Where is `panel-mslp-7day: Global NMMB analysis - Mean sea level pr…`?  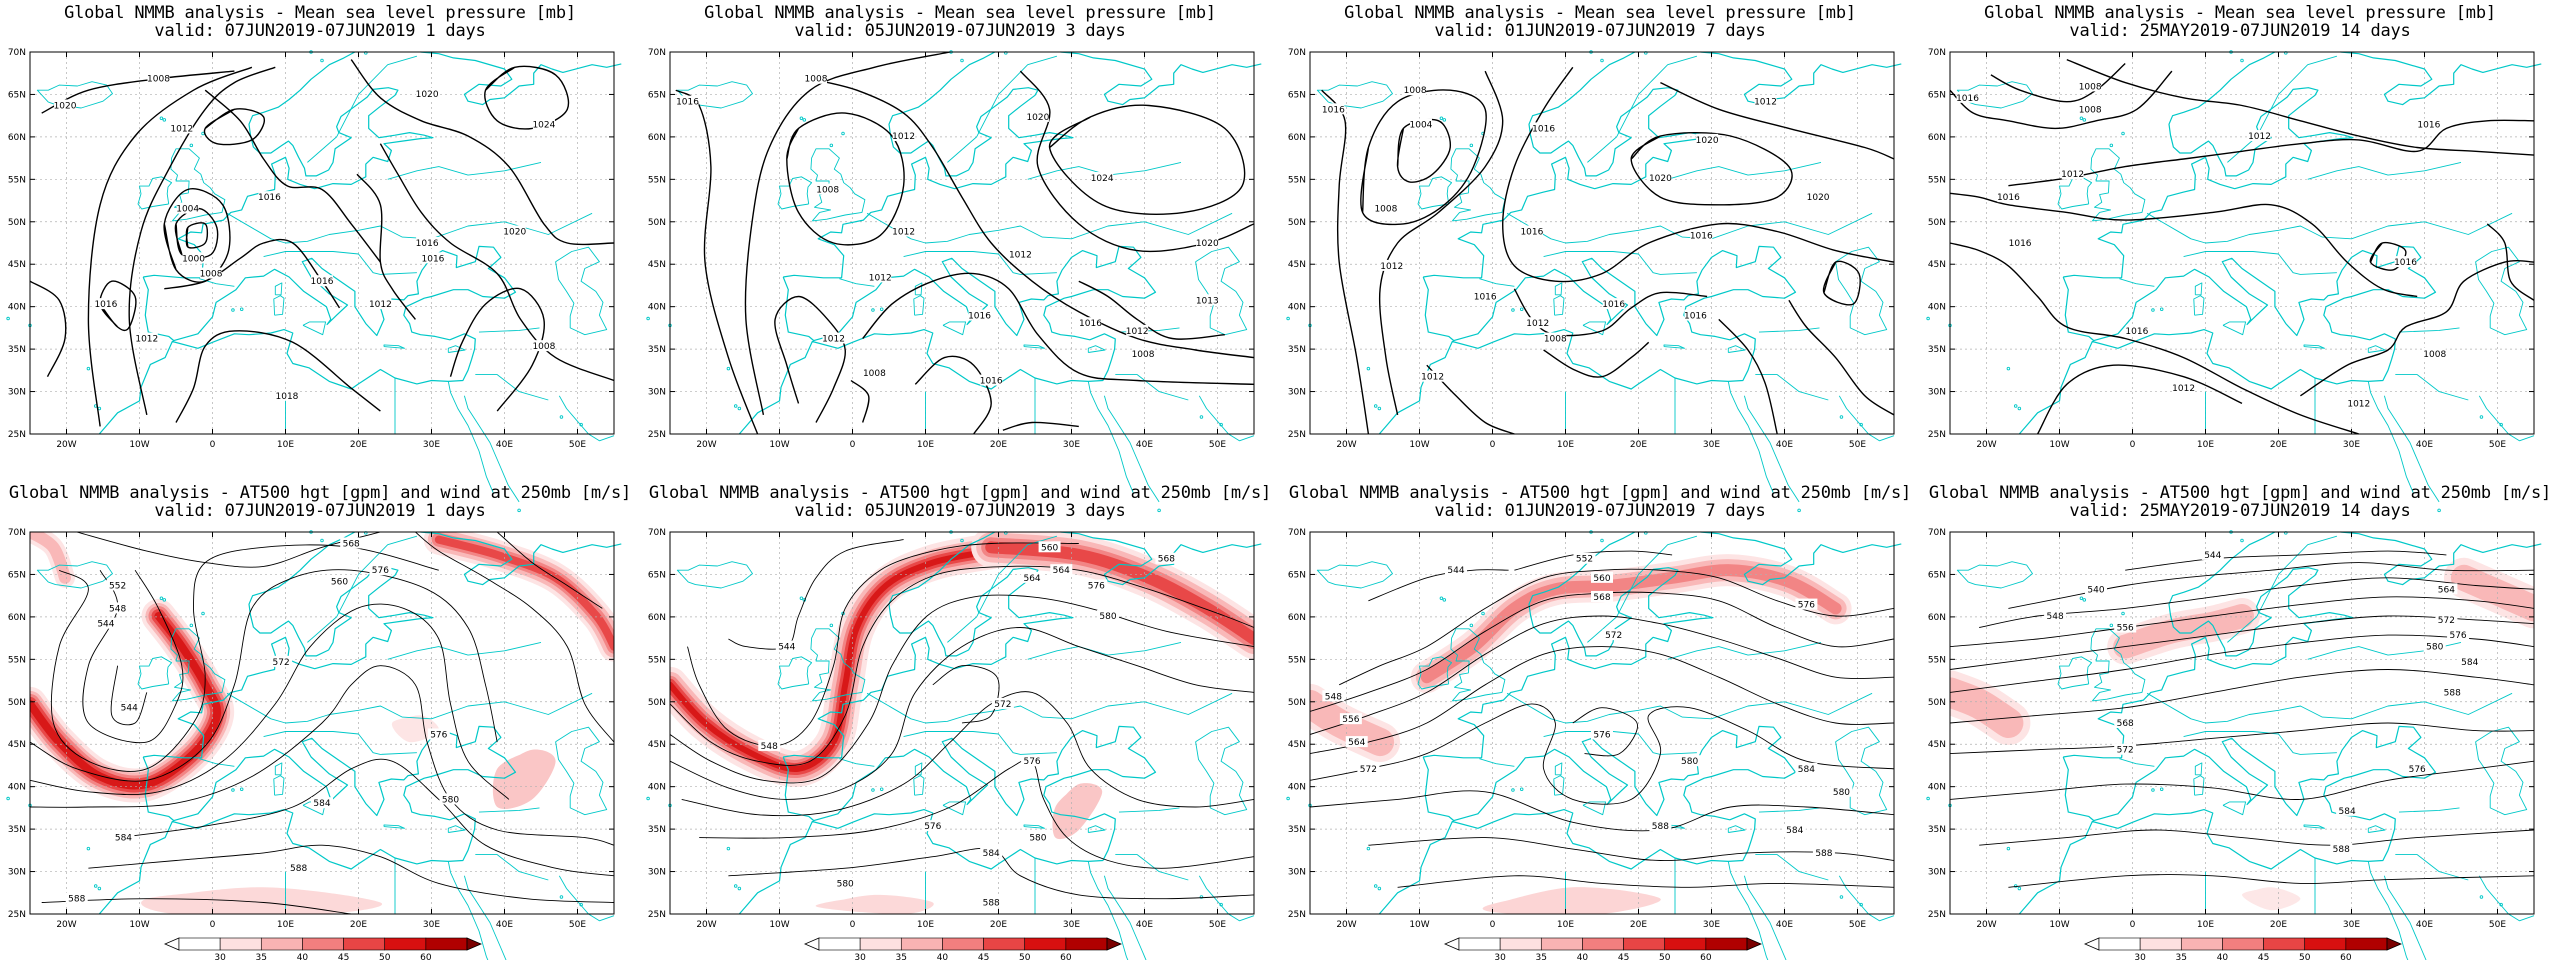 panel-mslp-7day: Global NMMB analysis - Mean sea level pr… is located at coordinates (1600, 256).